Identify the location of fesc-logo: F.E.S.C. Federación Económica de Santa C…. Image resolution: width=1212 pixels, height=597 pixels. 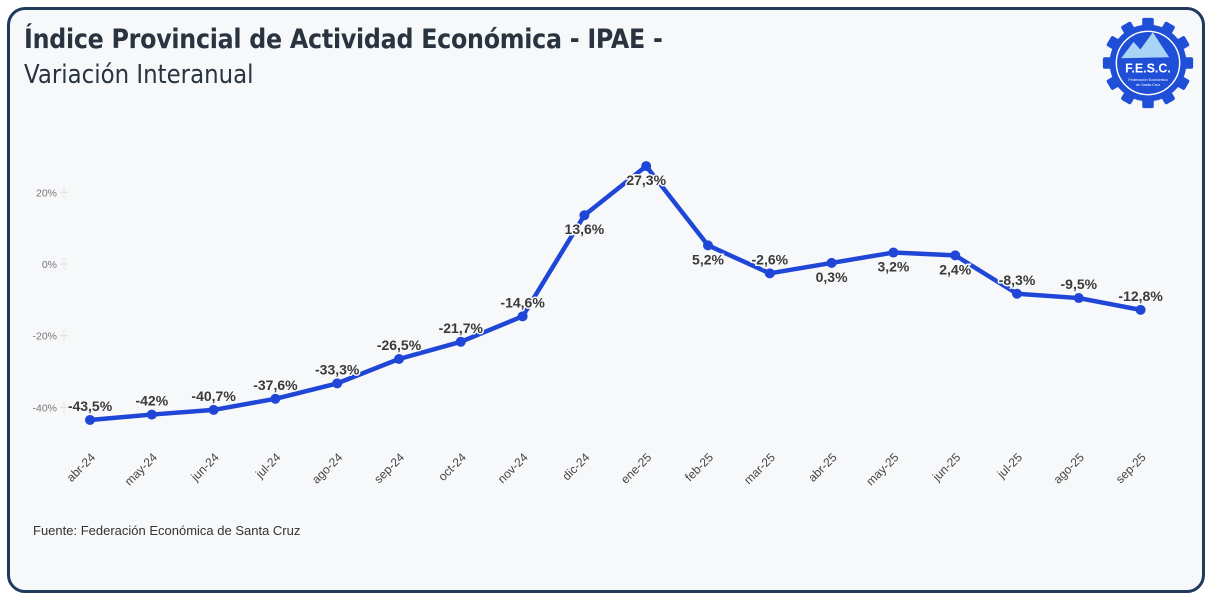
(1148, 63).